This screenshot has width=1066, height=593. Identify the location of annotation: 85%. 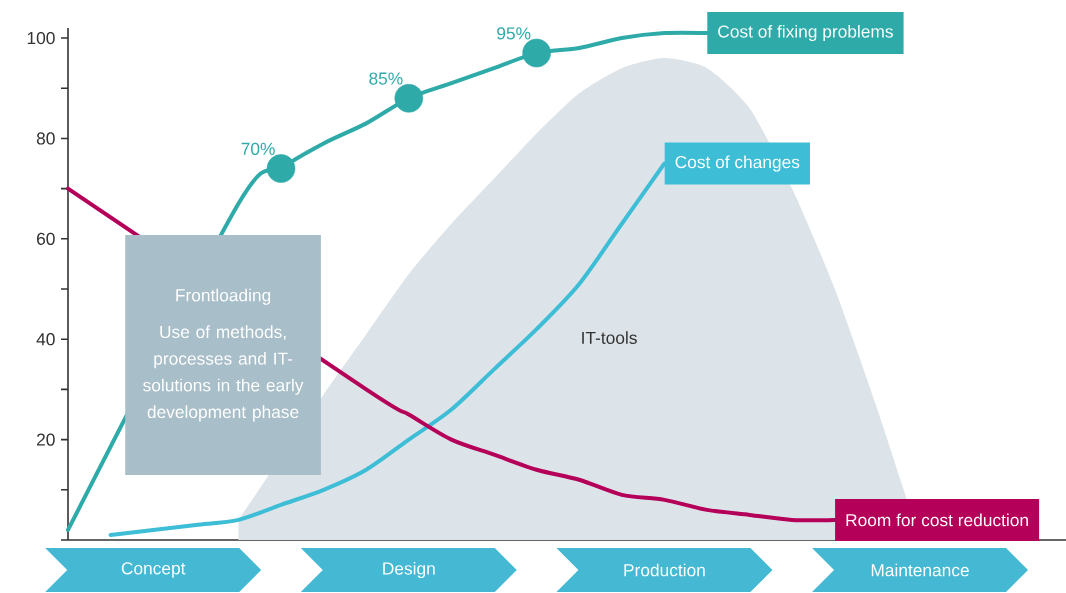
(386, 78).